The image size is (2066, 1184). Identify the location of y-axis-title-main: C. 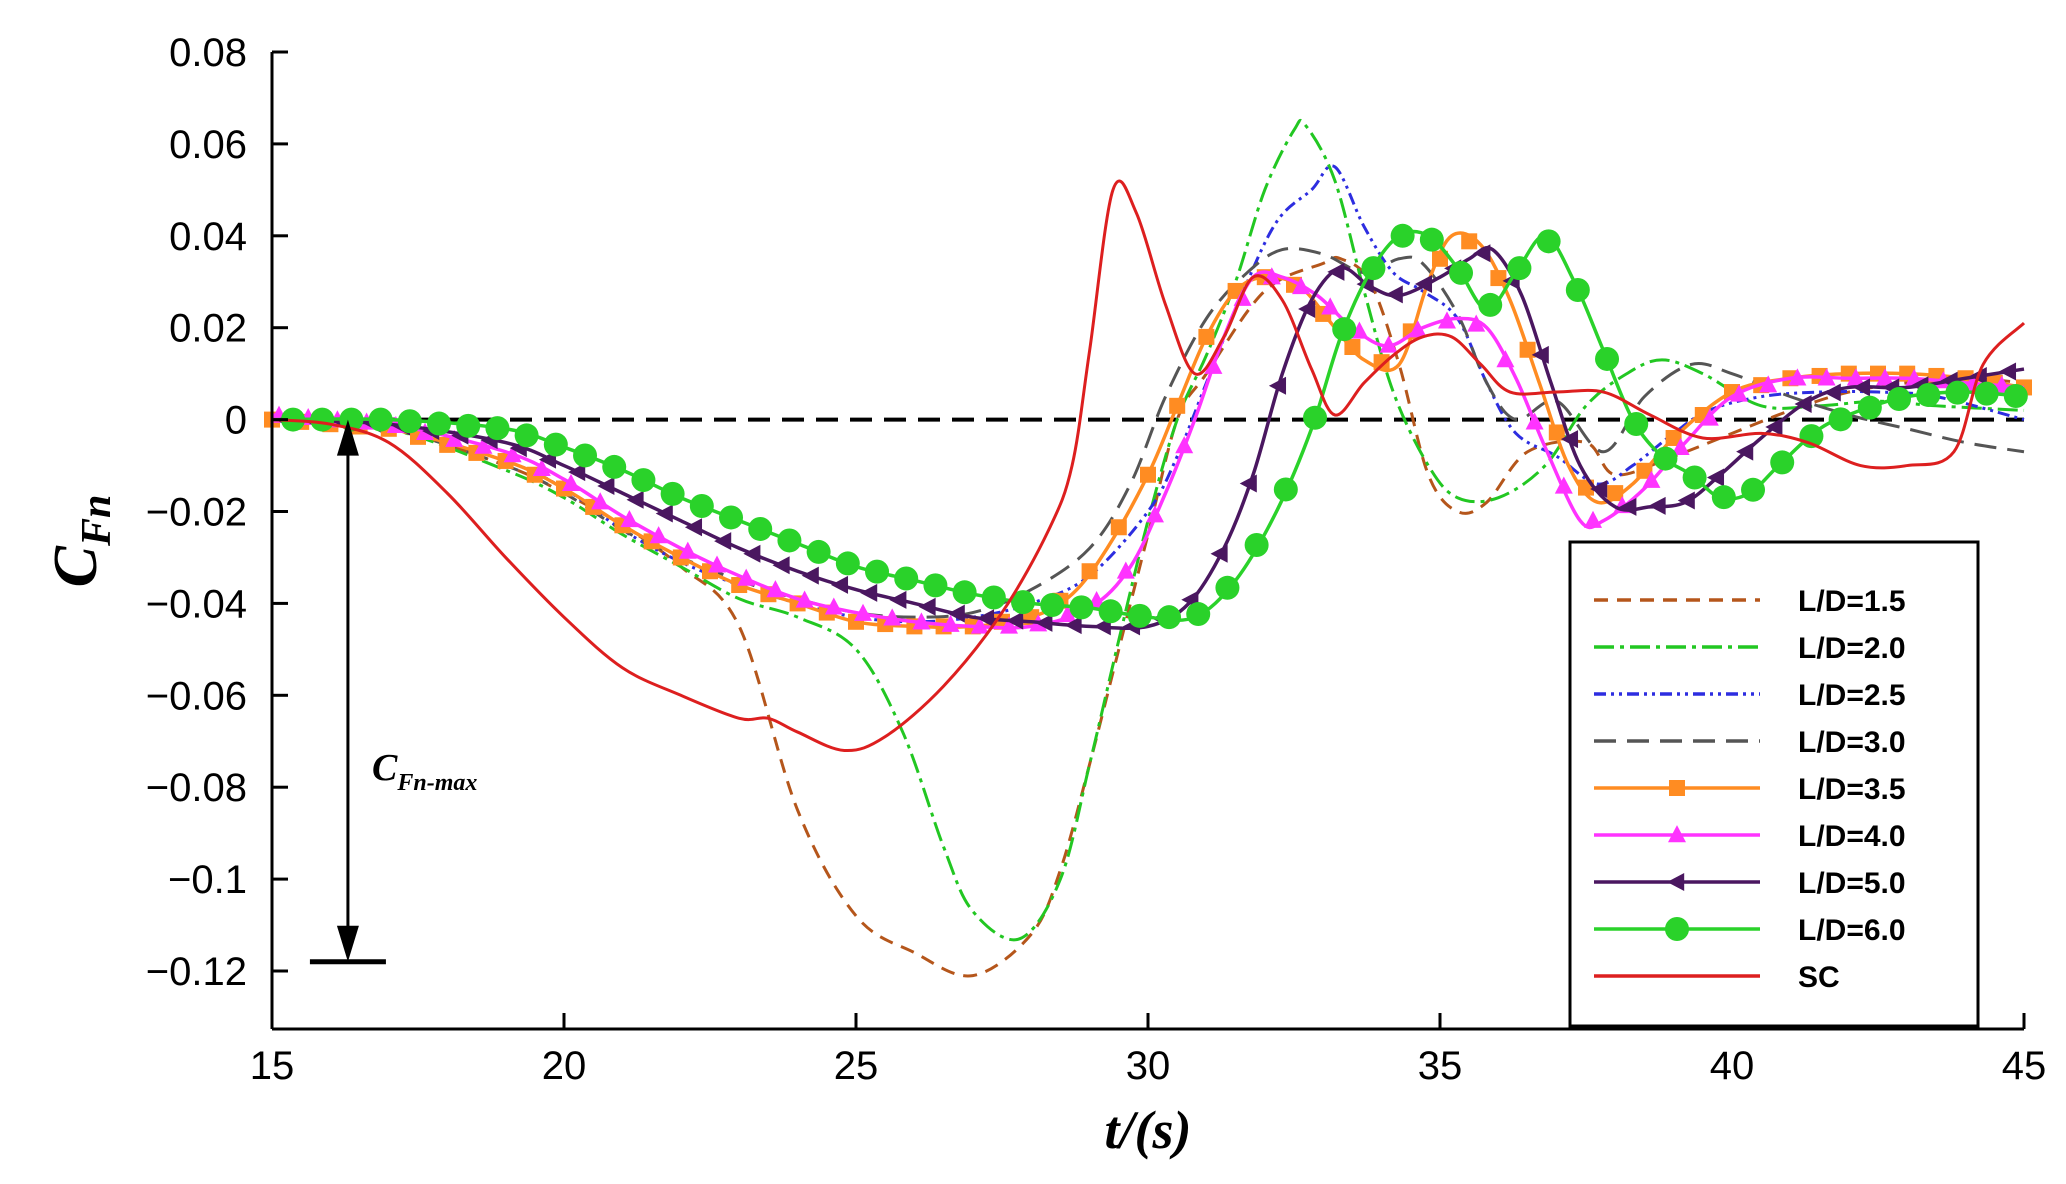
(76, 566).